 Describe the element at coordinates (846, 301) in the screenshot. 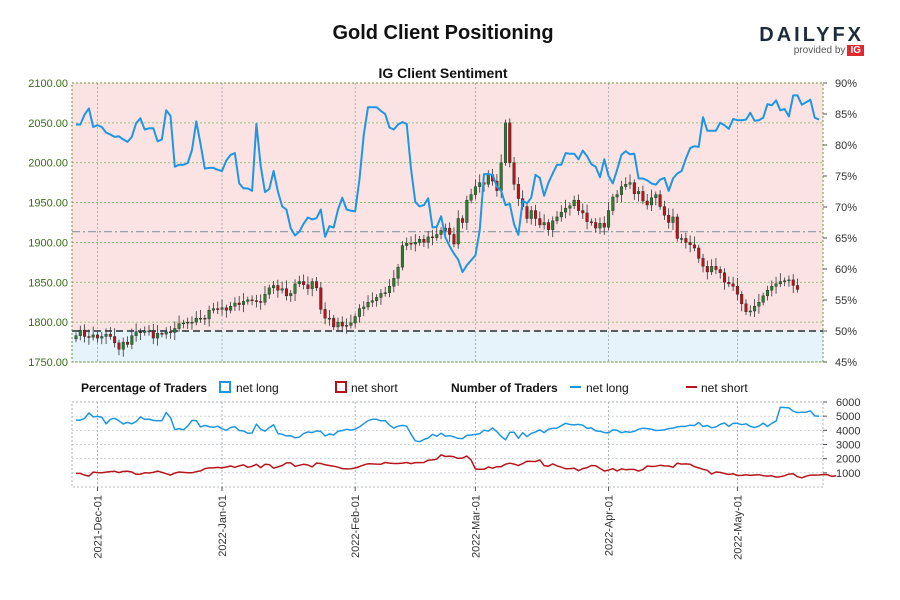

I see `sentiment-tick-label: 55%` at that location.